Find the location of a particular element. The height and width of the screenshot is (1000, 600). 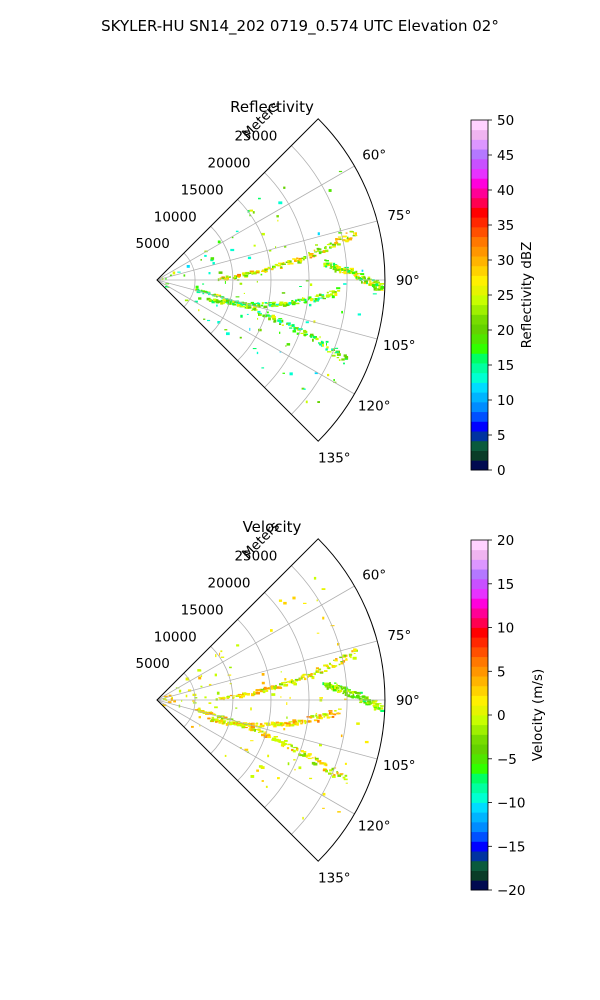

colorbar-tick-label: −20 is located at coordinates (511, 891).